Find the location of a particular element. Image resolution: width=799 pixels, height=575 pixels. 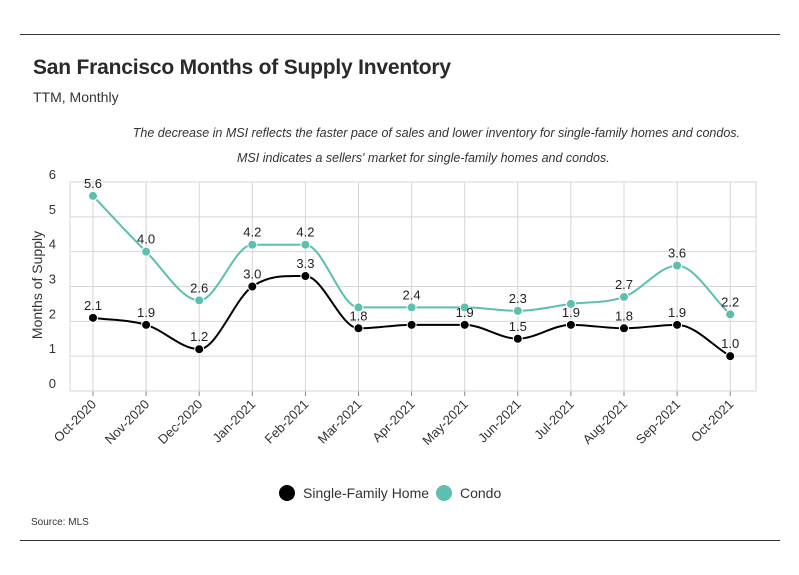

y-tick-label: 0 is located at coordinates (52, 383).